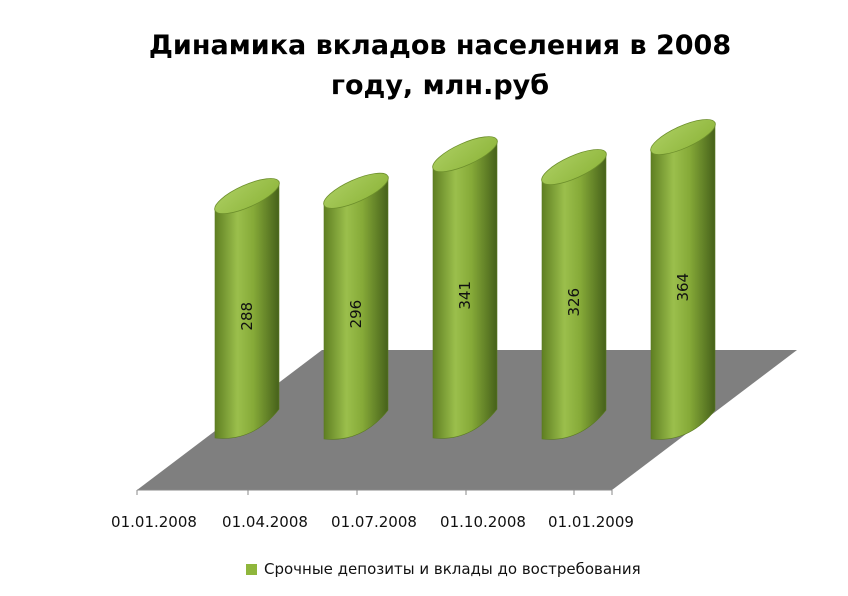 This screenshot has width=848, height=596. Describe the element at coordinates (483, 522) in the screenshot. I see `x-tick-label: 01.10.2008` at that location.